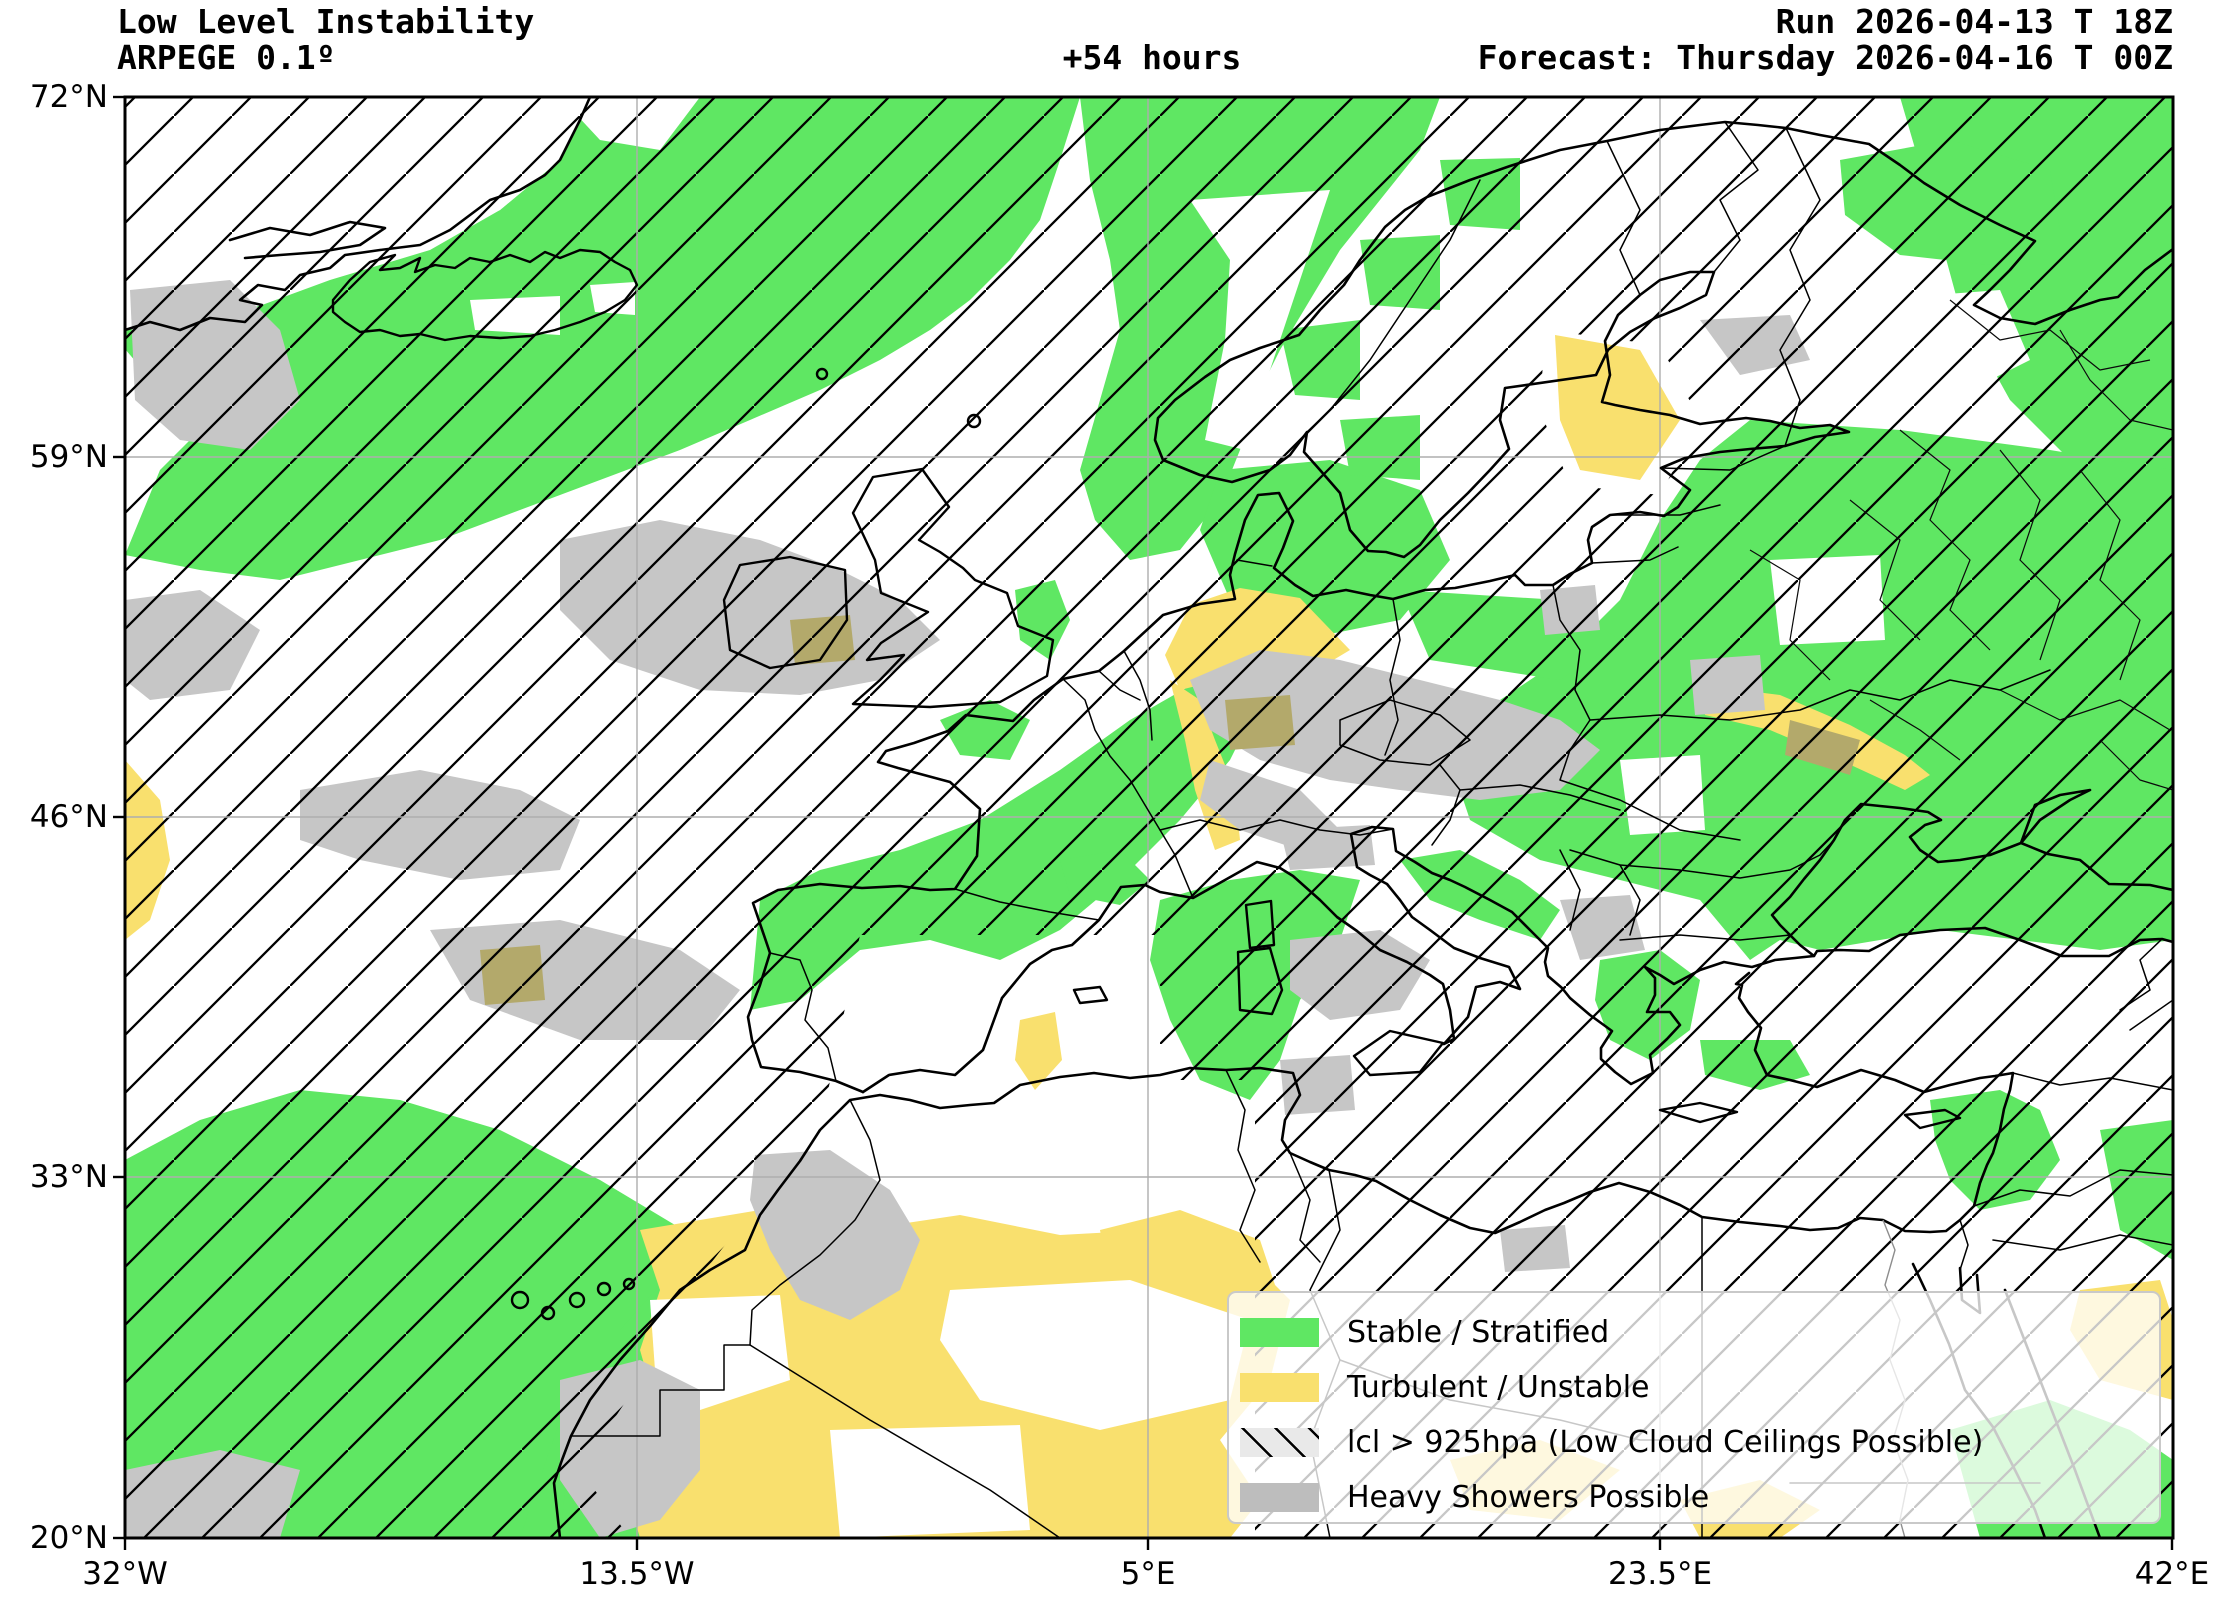 This screenshot has height=1604, width=2233. Describe the element at coordinates (1528, 1497) in the screenshot. I see `legend-label-showers: Heavy Showers Possible` at that location.